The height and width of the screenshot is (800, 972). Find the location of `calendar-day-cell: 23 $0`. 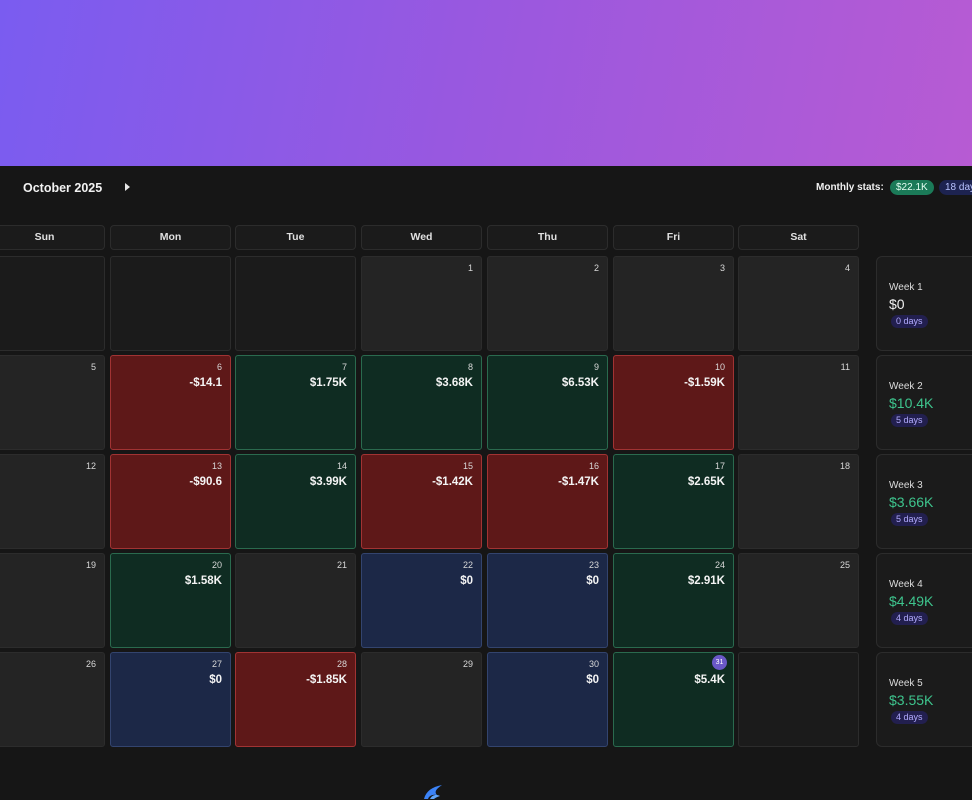

calendar-day-cell: 23 $0 is located at coordinates (547, 600).